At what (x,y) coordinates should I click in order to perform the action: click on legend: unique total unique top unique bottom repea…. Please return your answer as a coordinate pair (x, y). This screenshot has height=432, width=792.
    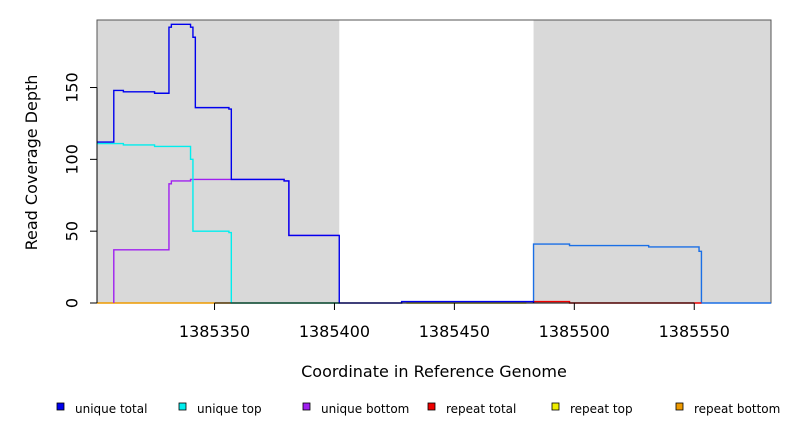
    Looking at the image, I should click on (418, 409).